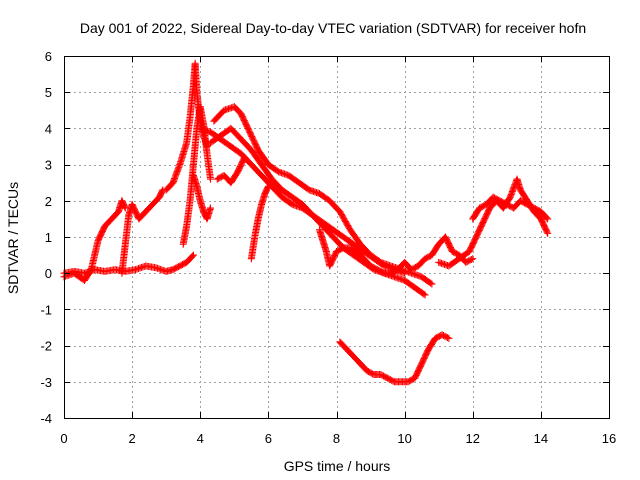 The height and width of the screenshot is (480, 640). What do you see at coordinates (46, 382) in the screenshot?
I see `y-tick-label: -3` at bounding box center [46, 382].